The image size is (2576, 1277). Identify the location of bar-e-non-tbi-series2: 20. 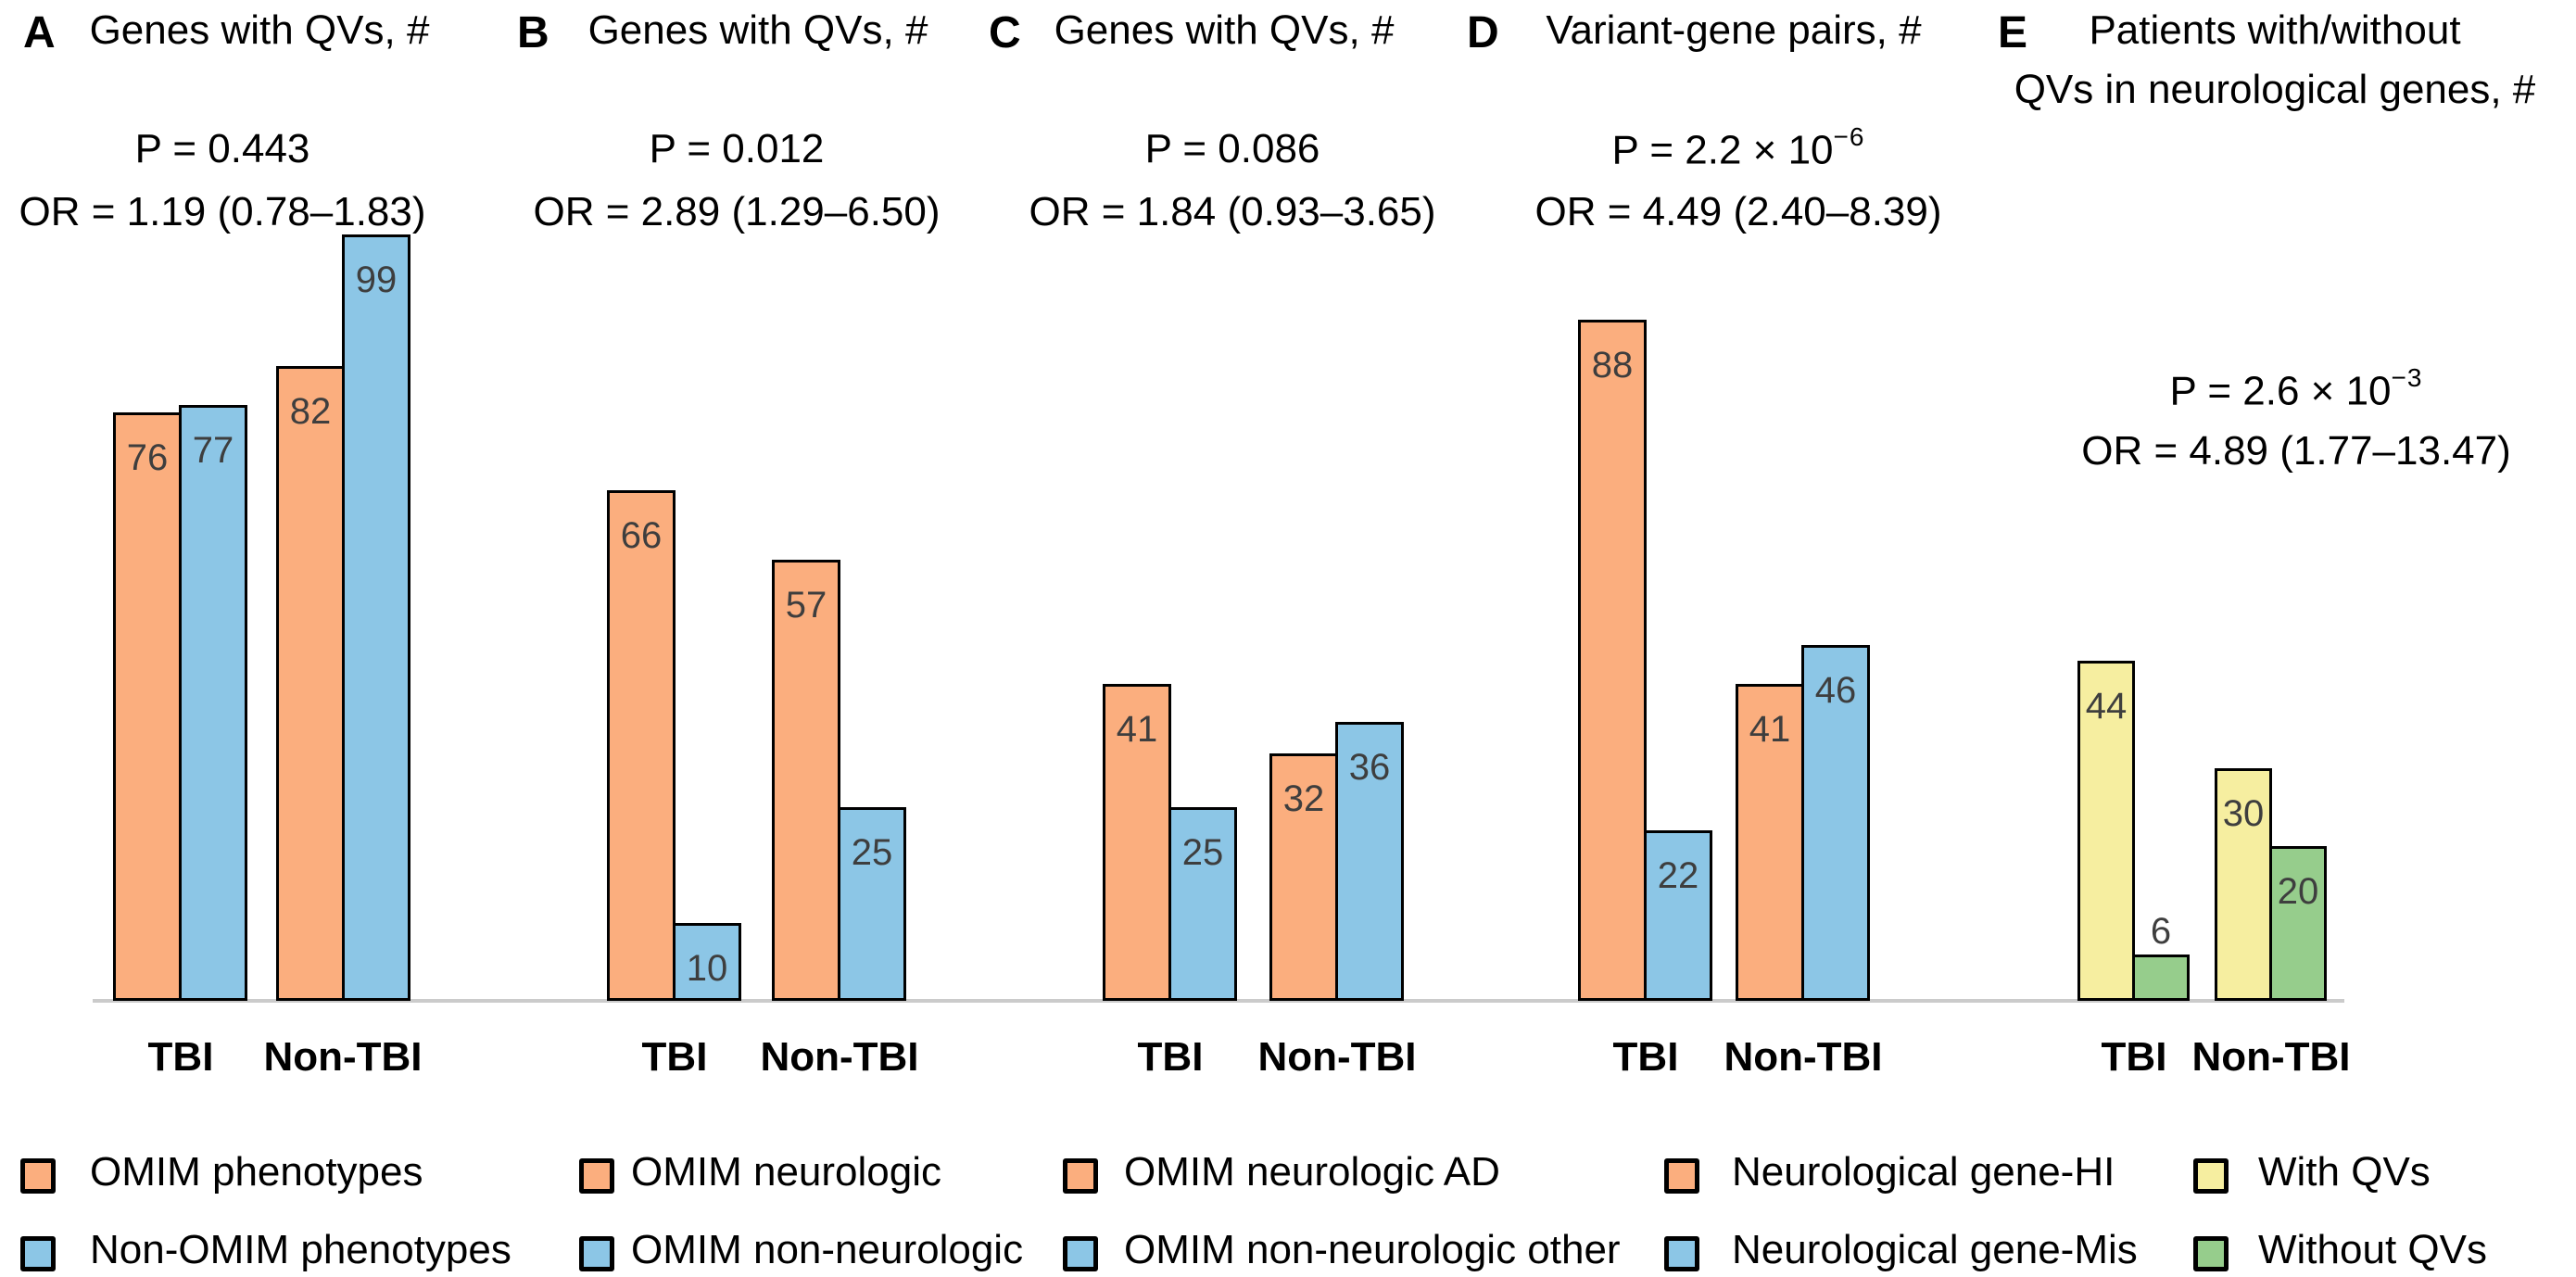
(2298, 924).